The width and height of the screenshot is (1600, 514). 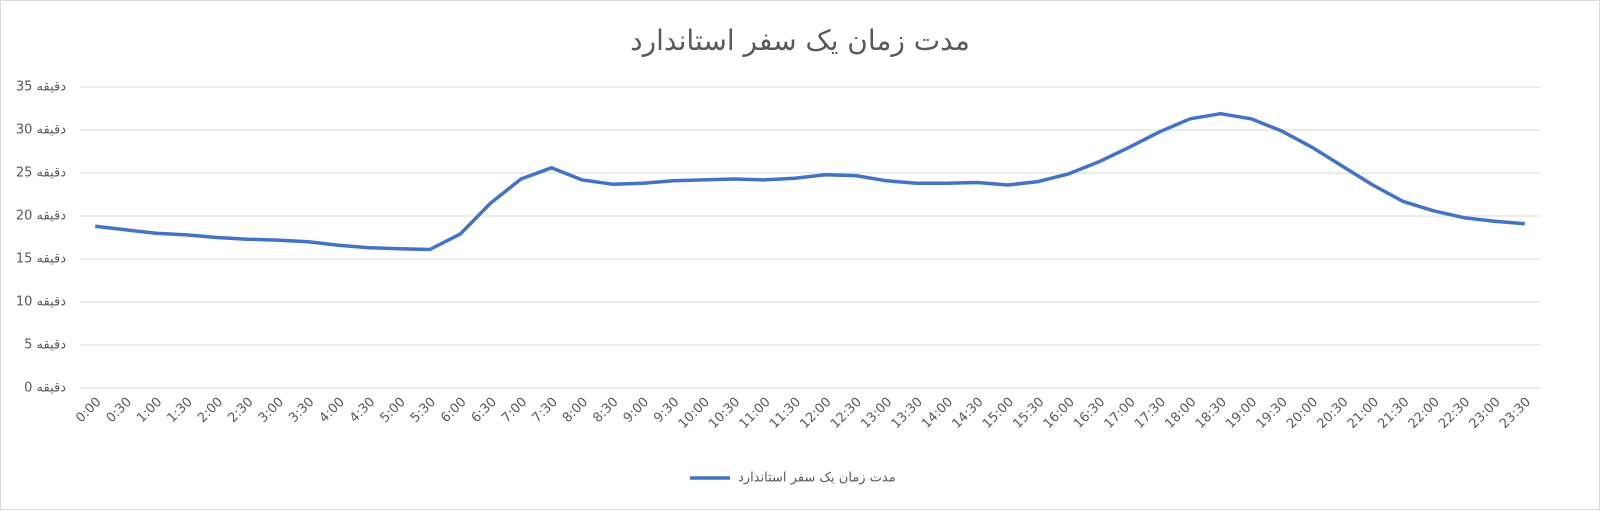 I want to click on y-tick-label: 0 دقیقه, so click(x=45, y=388).